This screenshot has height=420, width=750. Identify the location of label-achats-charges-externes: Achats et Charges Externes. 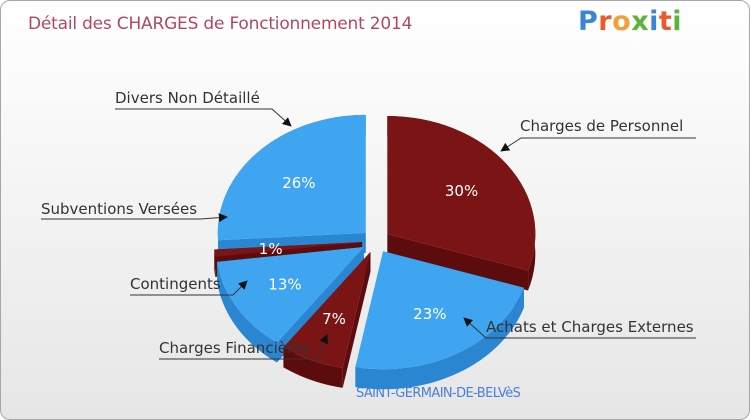
(590, 327).